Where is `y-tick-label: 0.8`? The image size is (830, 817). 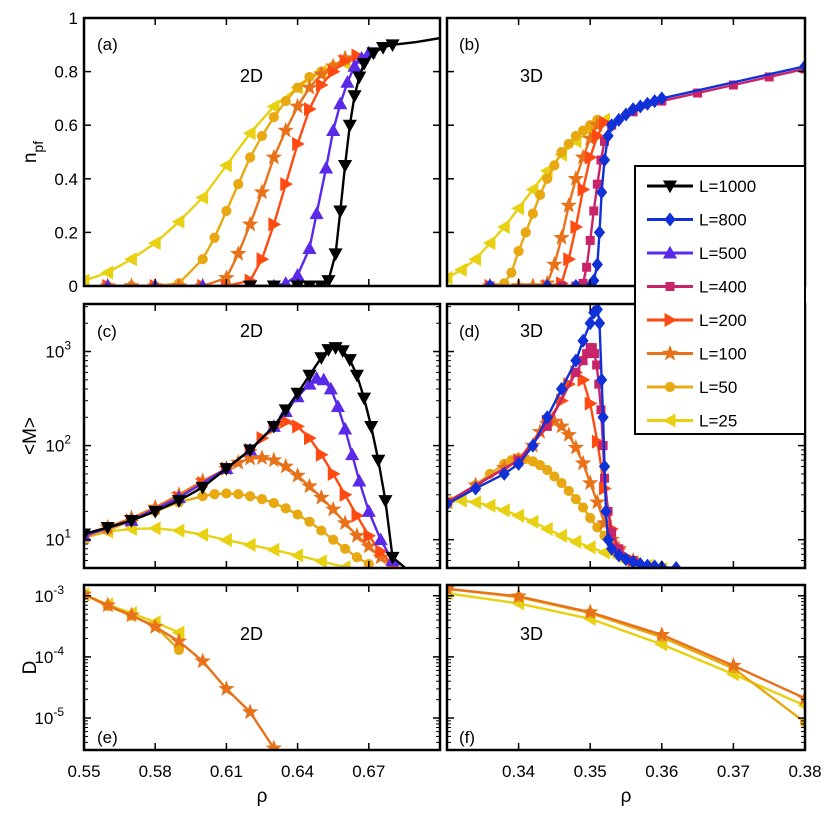 y-tick-label: 0.8 is located at coordinates (66, 72).